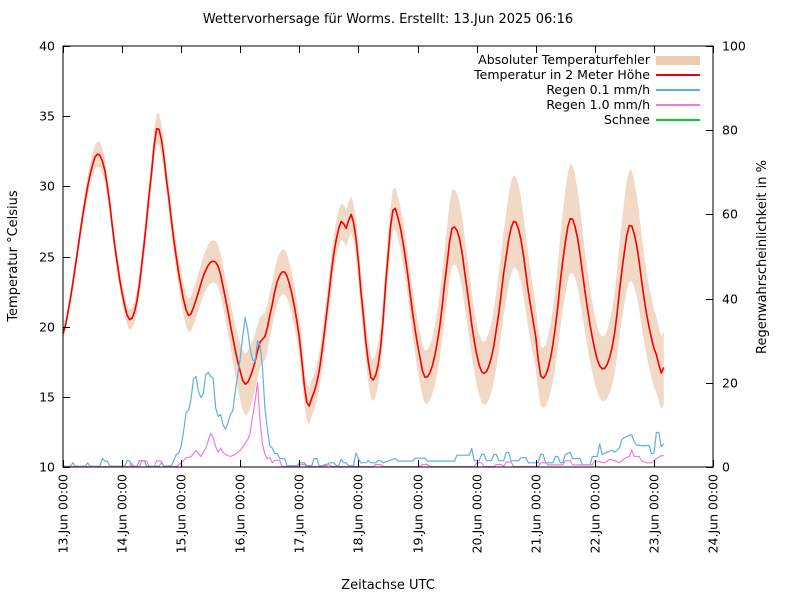 This screenshot has height=600, width=800. Describe the element at coordinates (47, 467) in the screenshot. I see `y-left-tick-label: 10` at that location.